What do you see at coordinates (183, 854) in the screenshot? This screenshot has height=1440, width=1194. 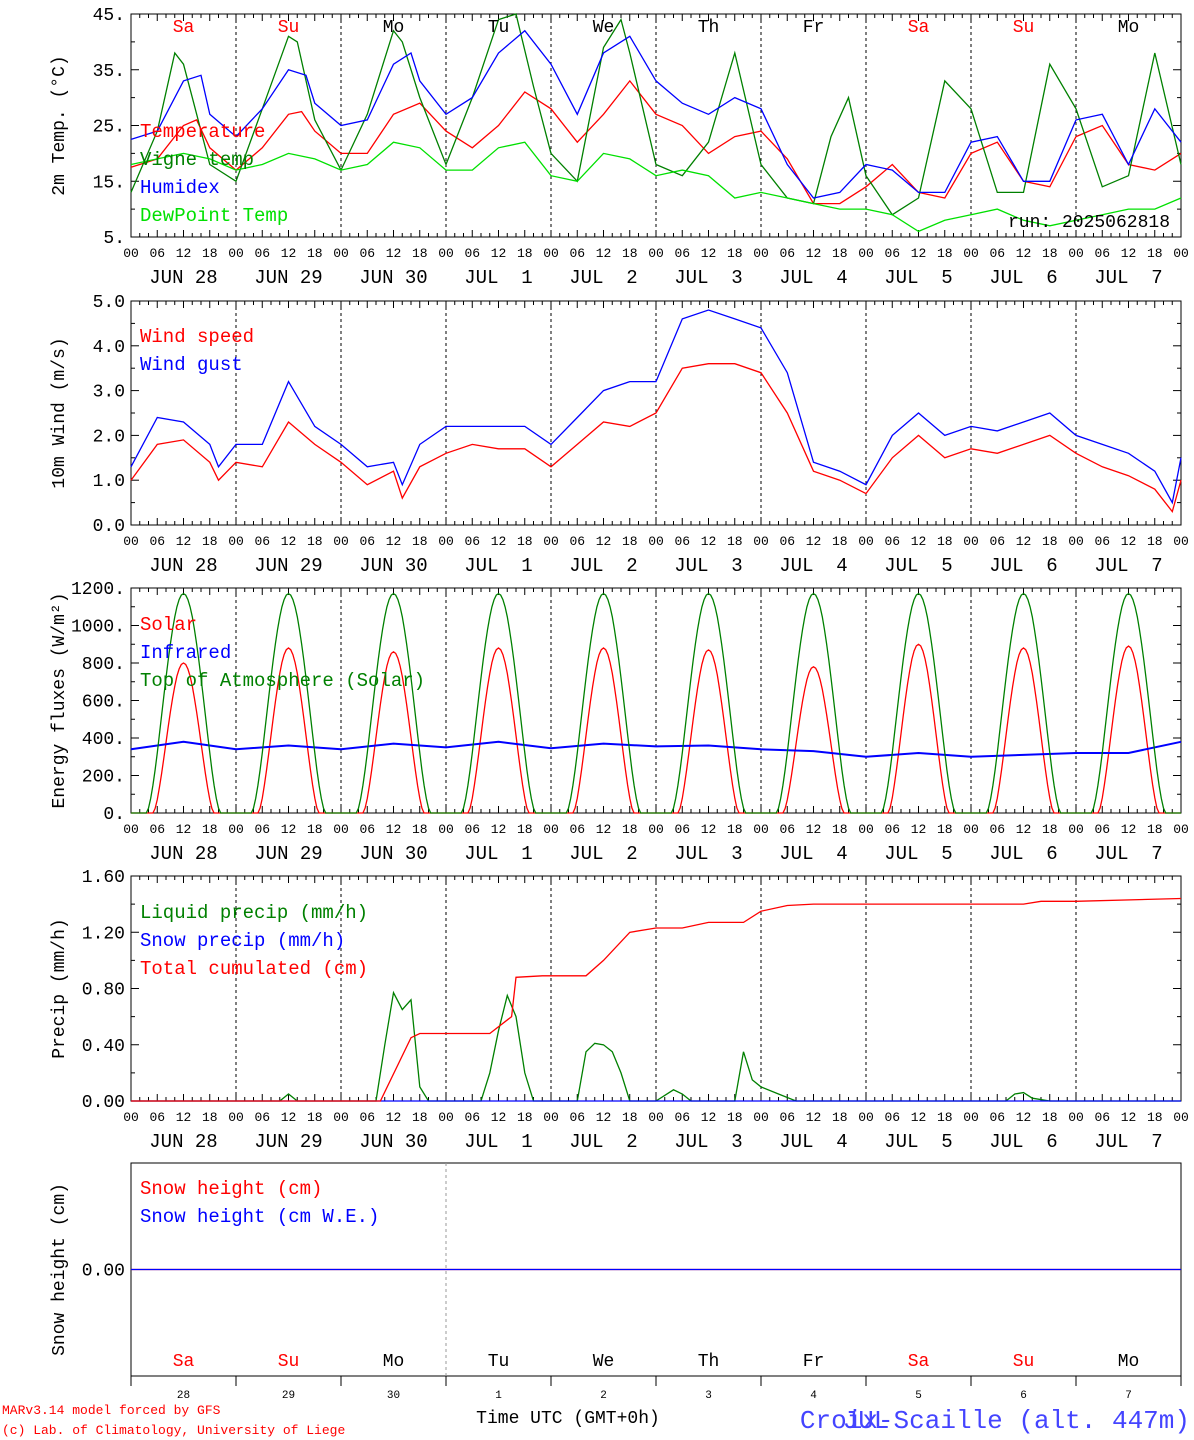 I see `date-label: JUN 28` at bounding box center [183, 854].